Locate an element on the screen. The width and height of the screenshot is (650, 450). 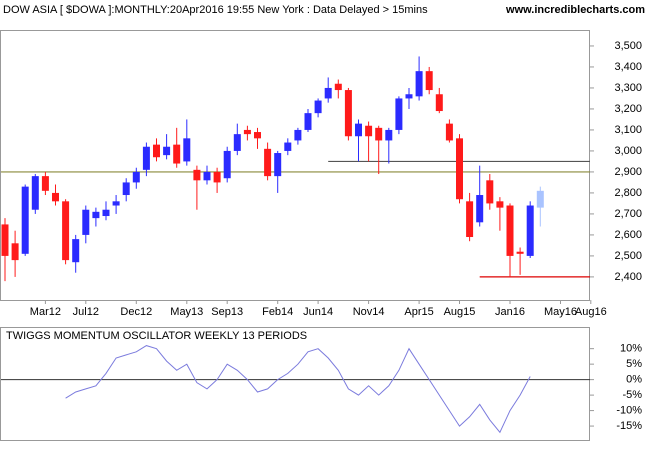
y-tick-label: 3,200 is located at coordinates (628, 109).